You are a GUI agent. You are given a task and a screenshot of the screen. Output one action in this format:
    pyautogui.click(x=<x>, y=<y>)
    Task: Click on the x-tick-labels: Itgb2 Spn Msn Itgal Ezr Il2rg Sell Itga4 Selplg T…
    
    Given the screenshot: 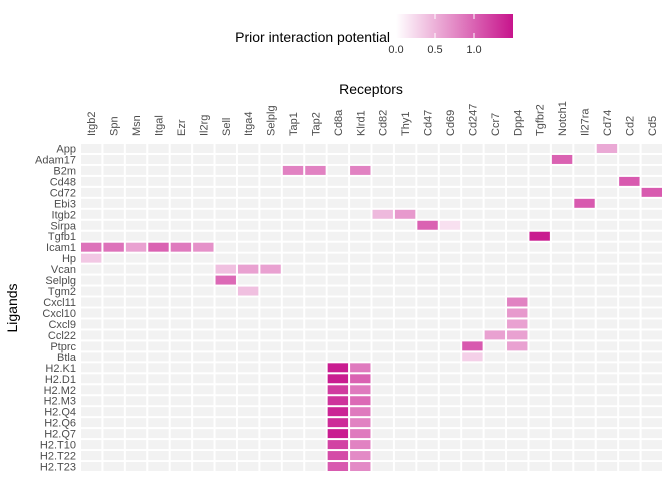 What is the action you would take?
    pyautogui.click(x=372, y=118)
    